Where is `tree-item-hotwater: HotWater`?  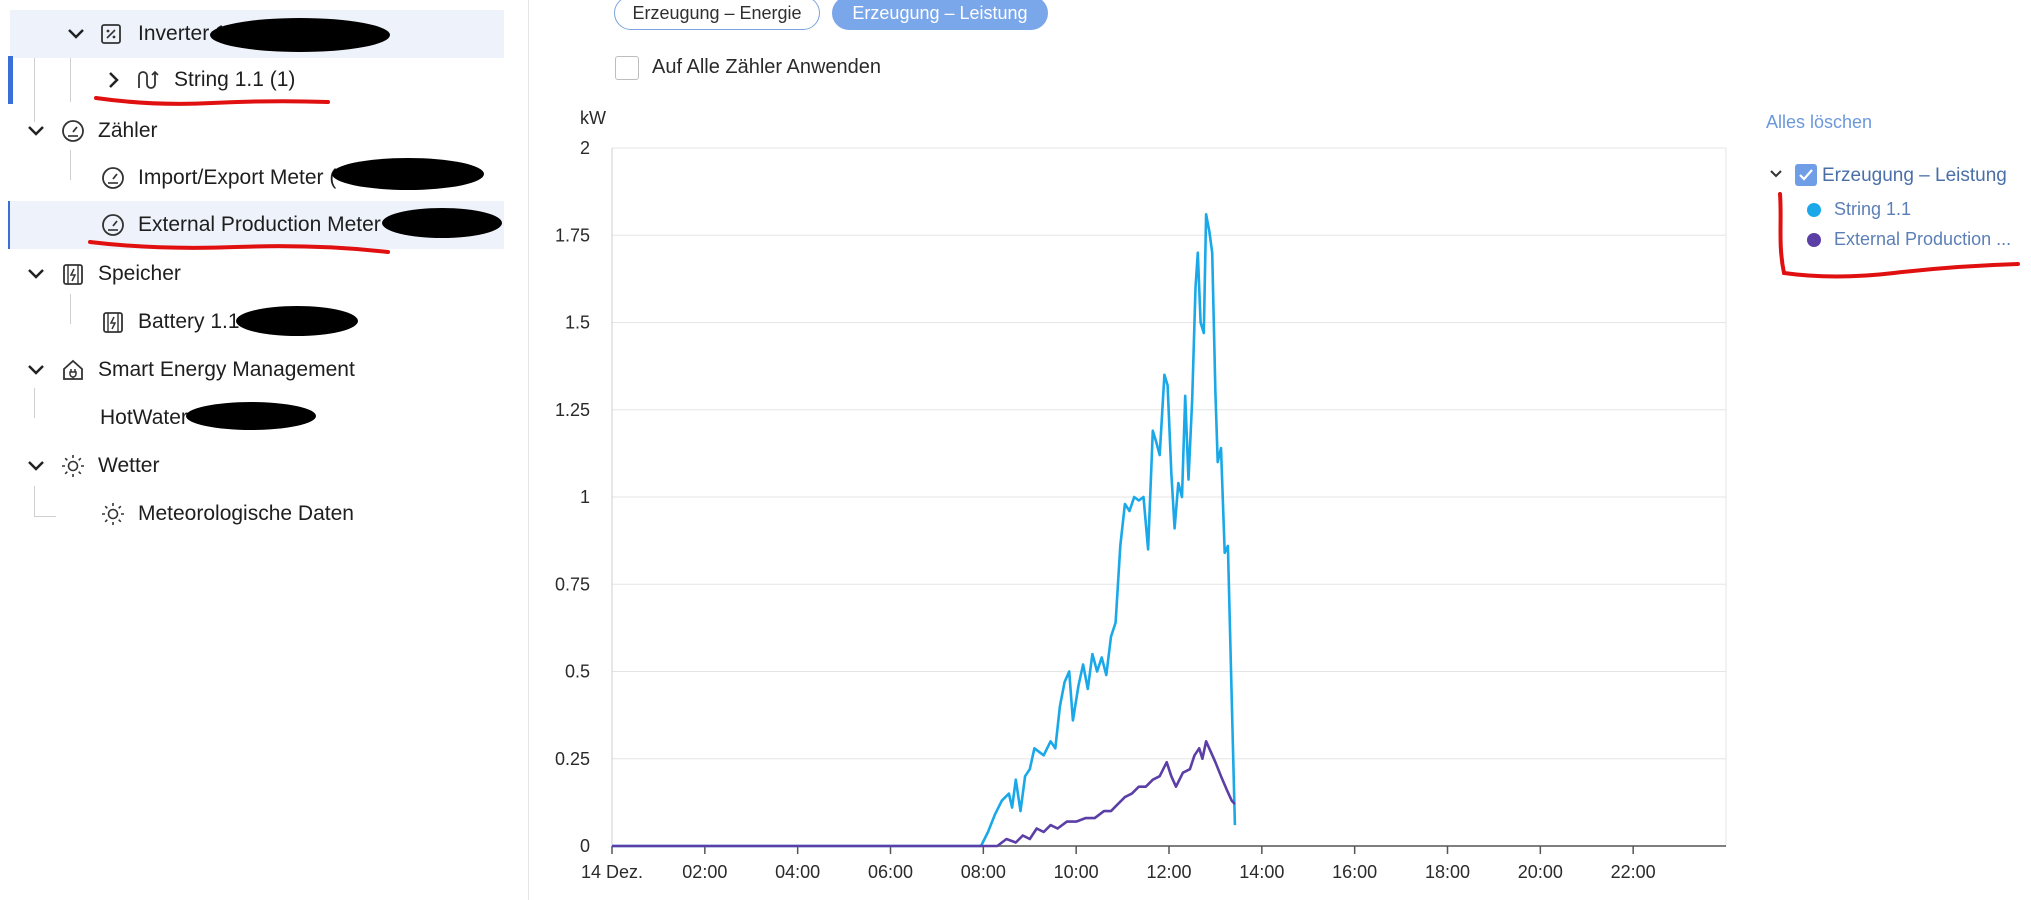
tree-item-hotwater: HotWater is located at coordinates (257, 418).